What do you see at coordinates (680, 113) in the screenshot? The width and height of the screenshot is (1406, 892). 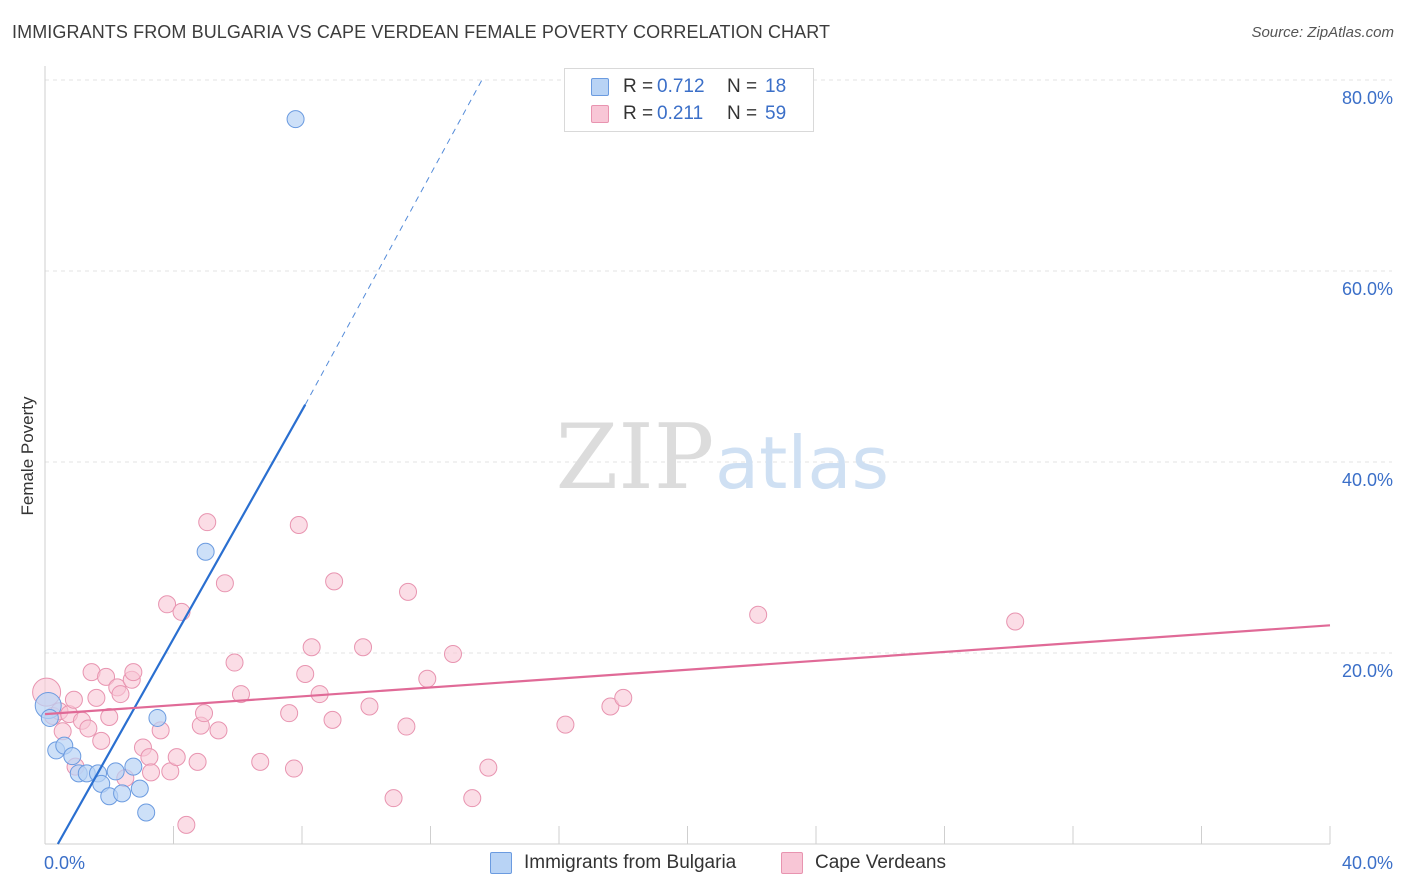 I see `r-value: 0.211` at bounding box center [680, 113].